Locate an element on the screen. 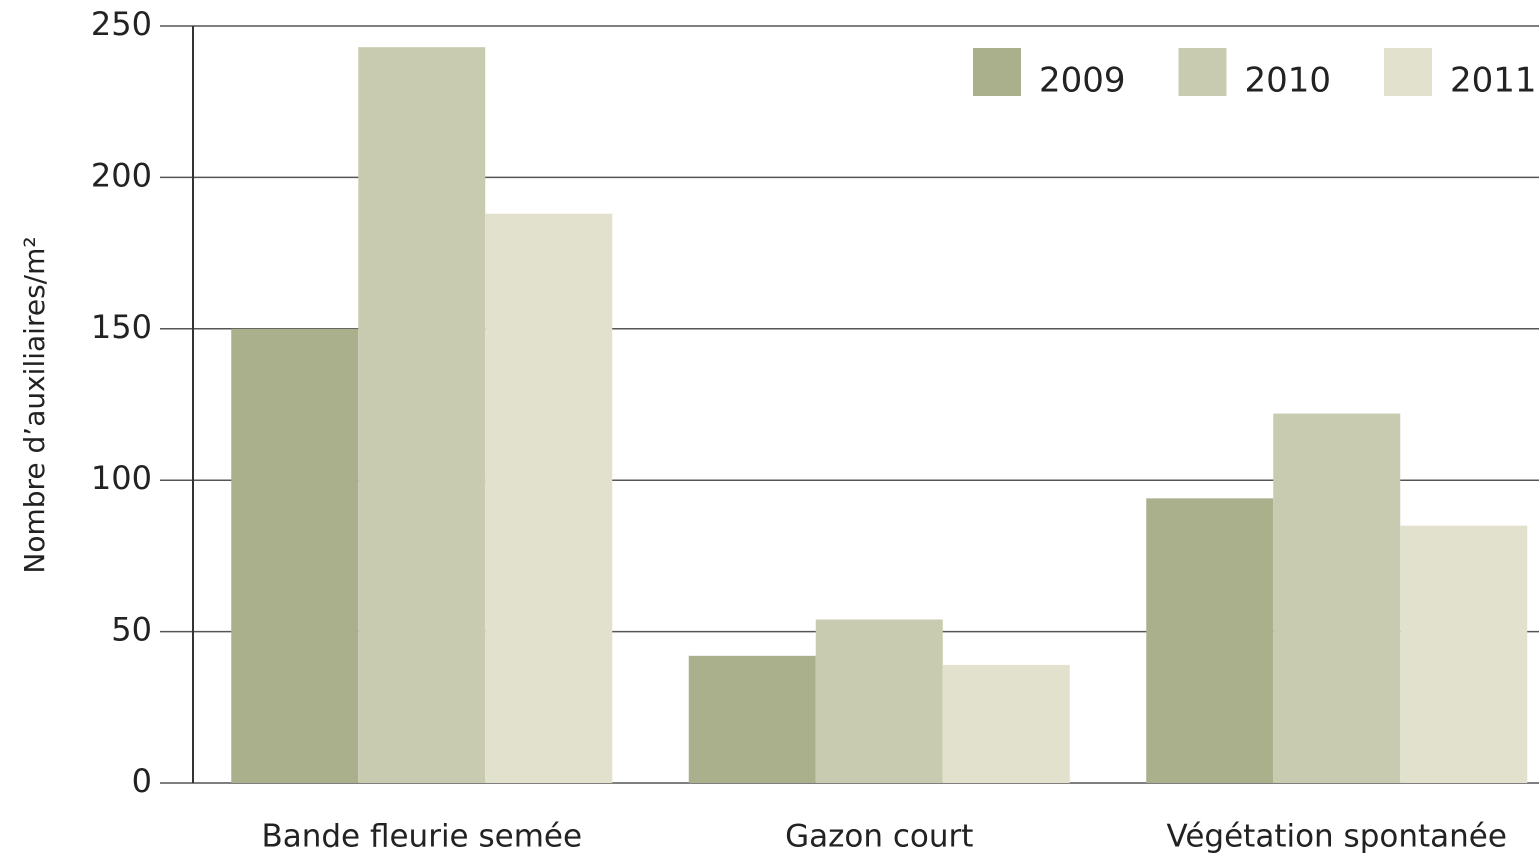 This screenshot has height=857, width=1539. x-tick-label: Végétation spontanée is located at coordinates (1337, 837).